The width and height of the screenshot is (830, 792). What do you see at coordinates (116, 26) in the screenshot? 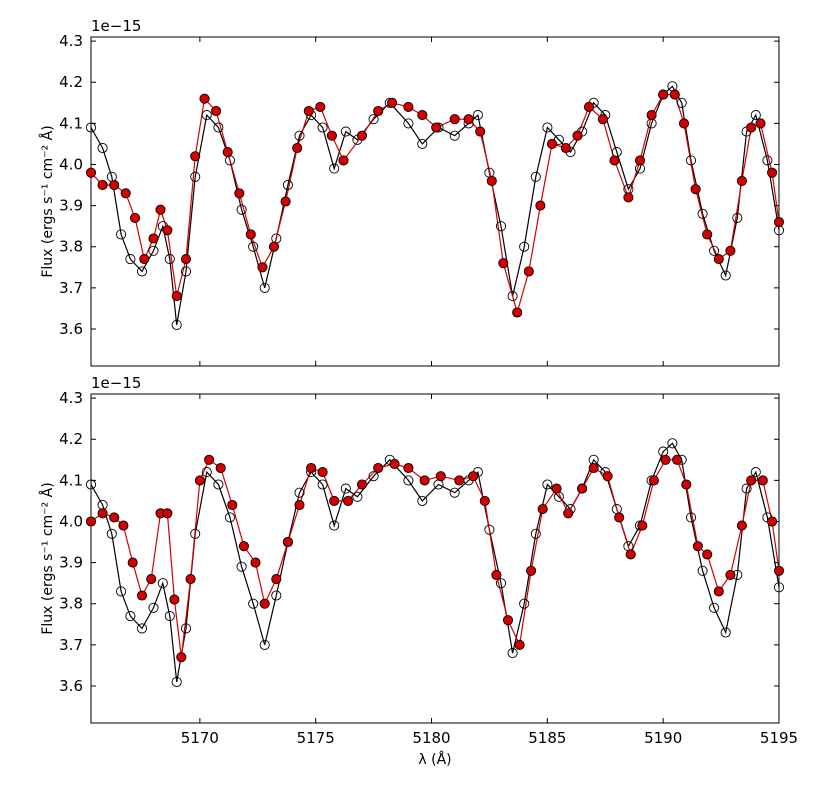
I see `top-offset-label: 1e−15` at bounding box center [116, 26].